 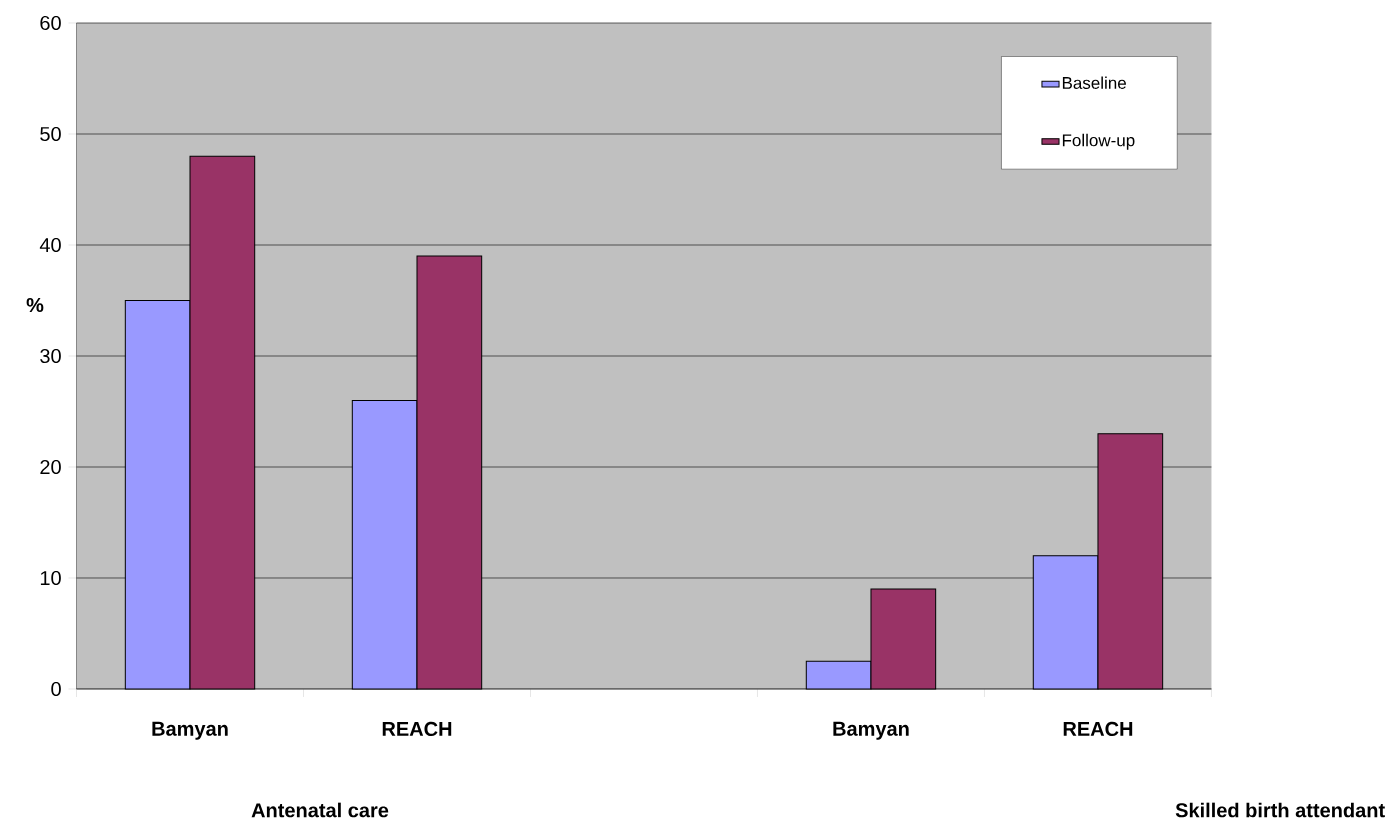 I want to click on y-tick-label: 0, so click(x=56, y=689).